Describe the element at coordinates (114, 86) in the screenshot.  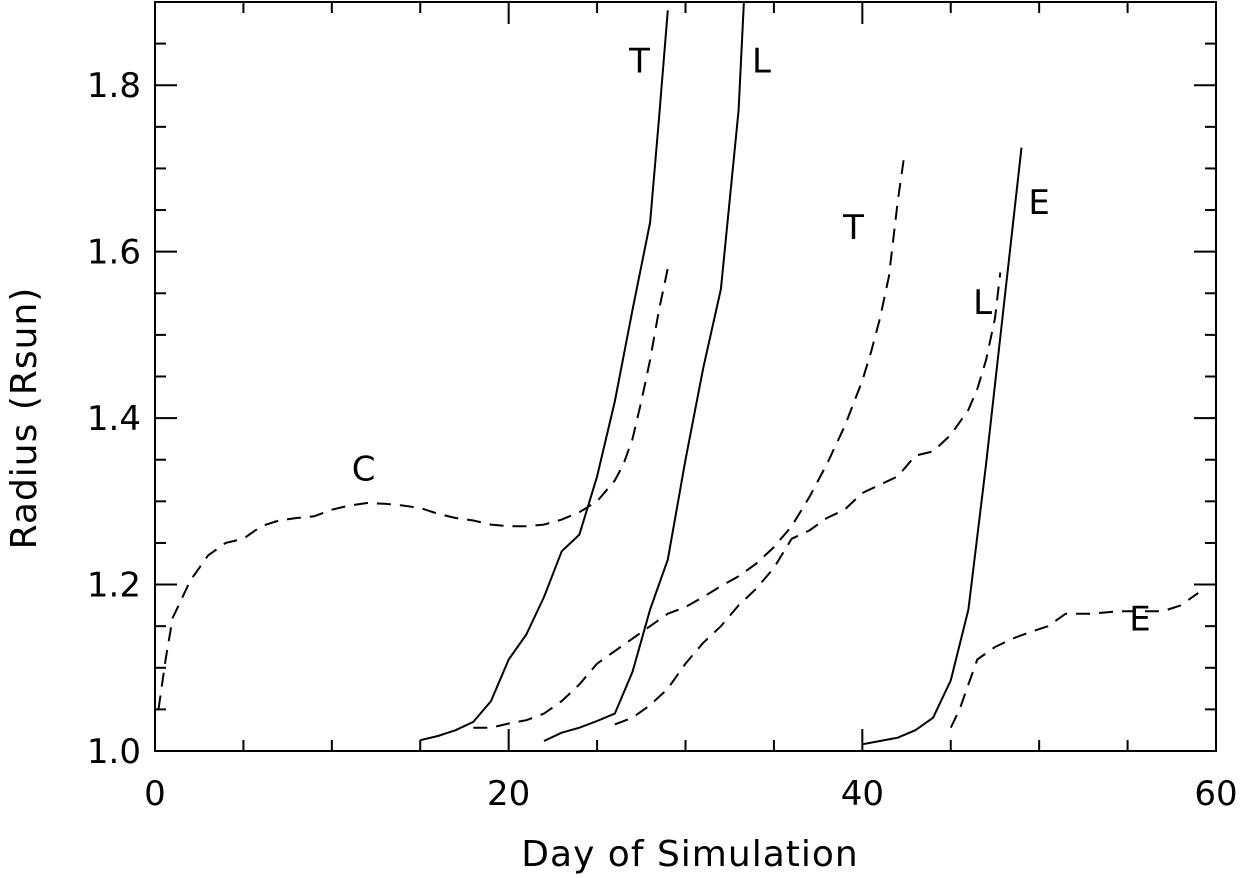
I see `y-tick-label: 1.8` at that location.